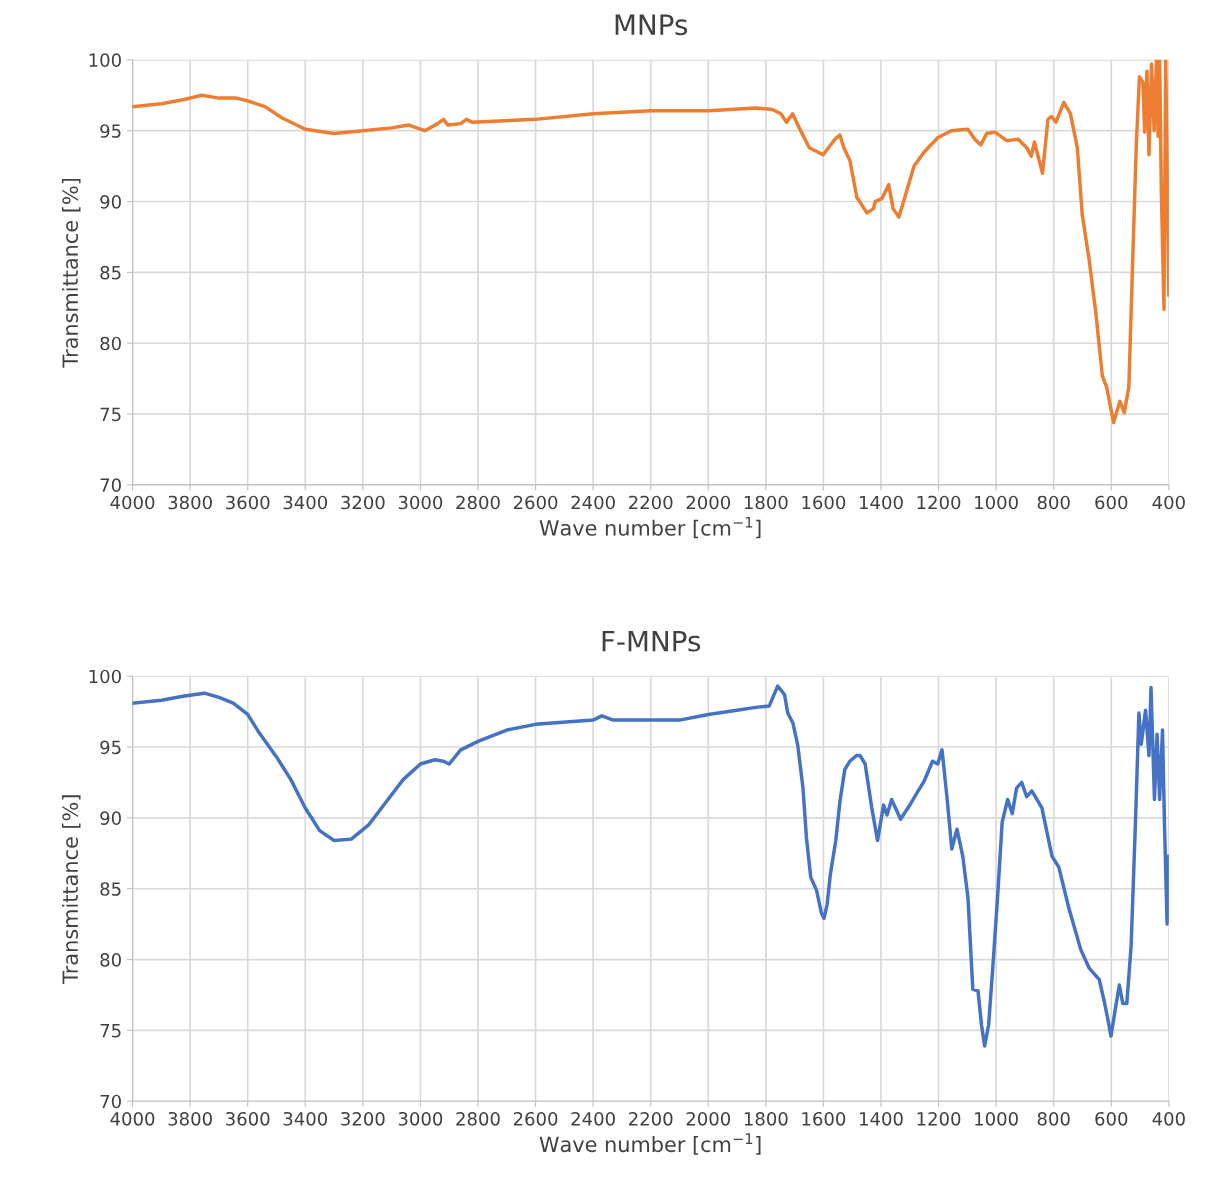 The width and height of the screenshot is (1205, 1197). I want to click on chart-title: MNPs, so click(651, 25).